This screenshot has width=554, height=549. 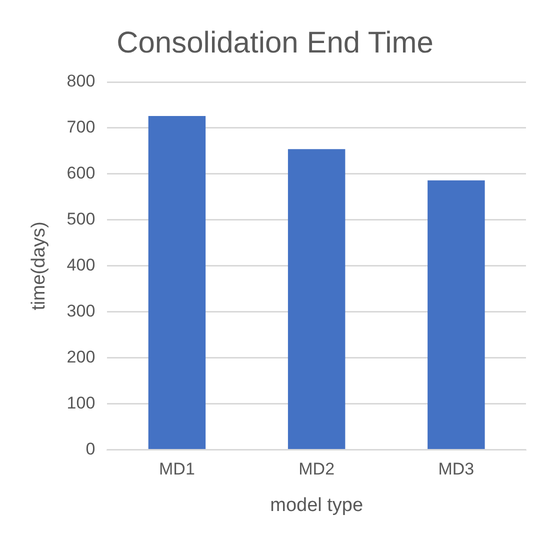 I want to click on x-tick-label: MD1, so click(x=177, y=469).